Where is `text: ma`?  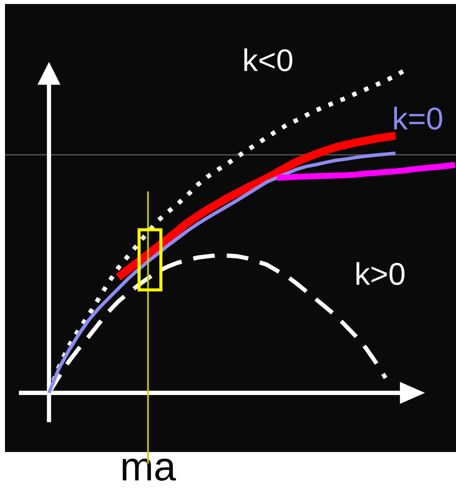
text: ma is located at coordinates (149, 469).